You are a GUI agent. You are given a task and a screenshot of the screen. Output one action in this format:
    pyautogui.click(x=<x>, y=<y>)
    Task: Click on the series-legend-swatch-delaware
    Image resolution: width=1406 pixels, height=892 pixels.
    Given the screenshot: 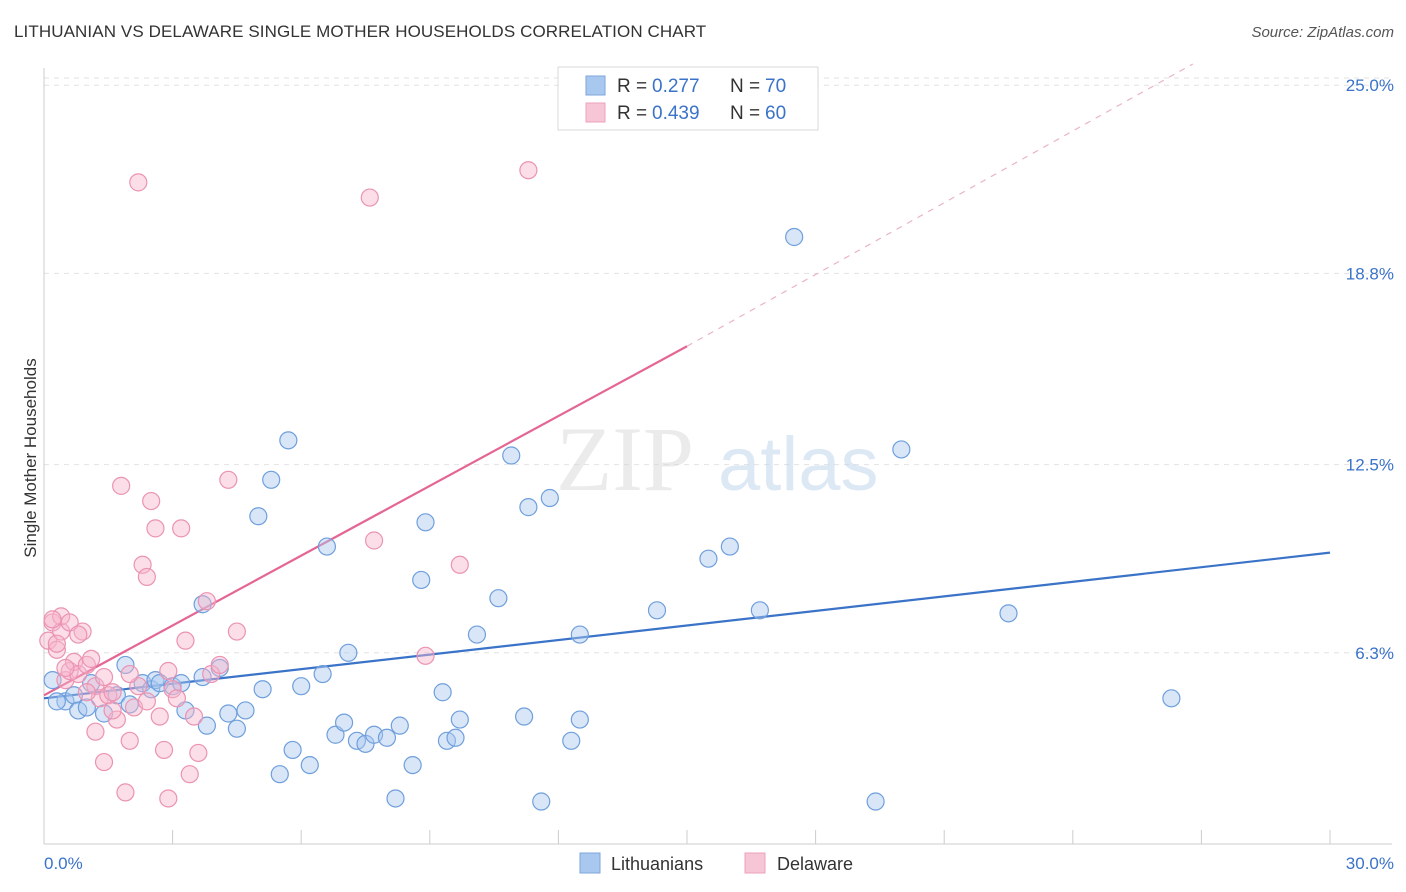 What is the action you would take?
    pyautogui.click(x=755, y=863)
    